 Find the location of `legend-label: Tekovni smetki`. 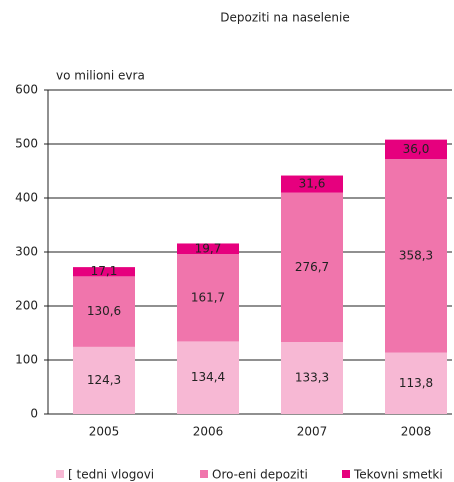

legend-label: Tekovni smetki is located at coordinates (398, 475).